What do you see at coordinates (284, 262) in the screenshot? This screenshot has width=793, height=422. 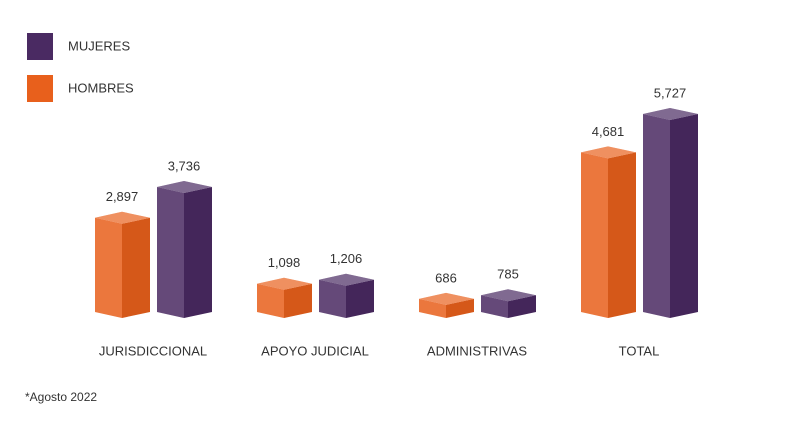 I see `value-label: 1,098` at bounding box center [284, 262].